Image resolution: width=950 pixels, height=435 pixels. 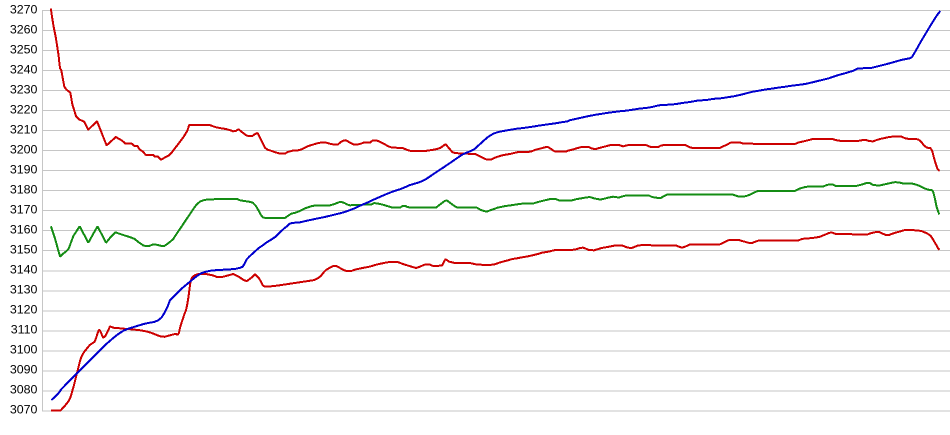 What do you see at coordinates (24, 310) in the screenshot?
I see `svg-text: 3120` at bounding box center [24, 310].